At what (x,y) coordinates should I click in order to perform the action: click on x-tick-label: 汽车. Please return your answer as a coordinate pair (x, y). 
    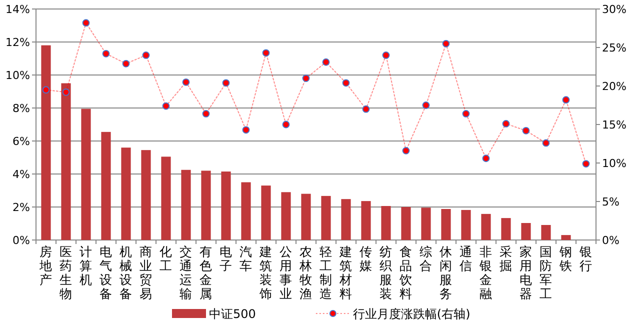
    Looking at the image, I should click on (246, 258).